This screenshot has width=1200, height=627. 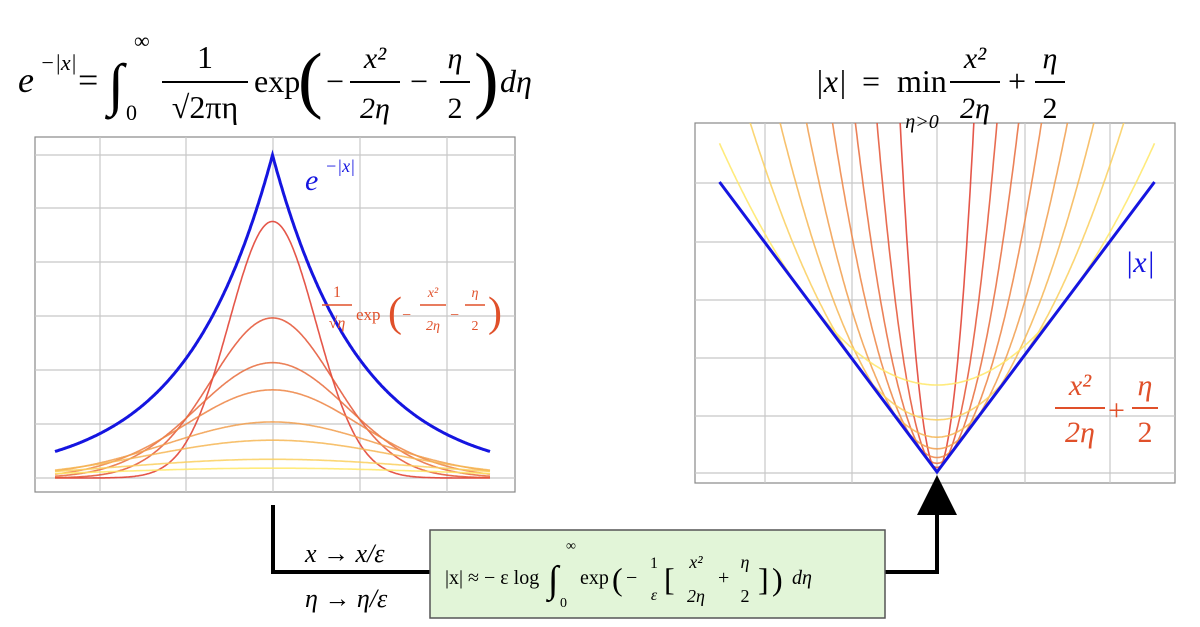 I want to click on formula-part: √2πη, so click(x=205, y=107).